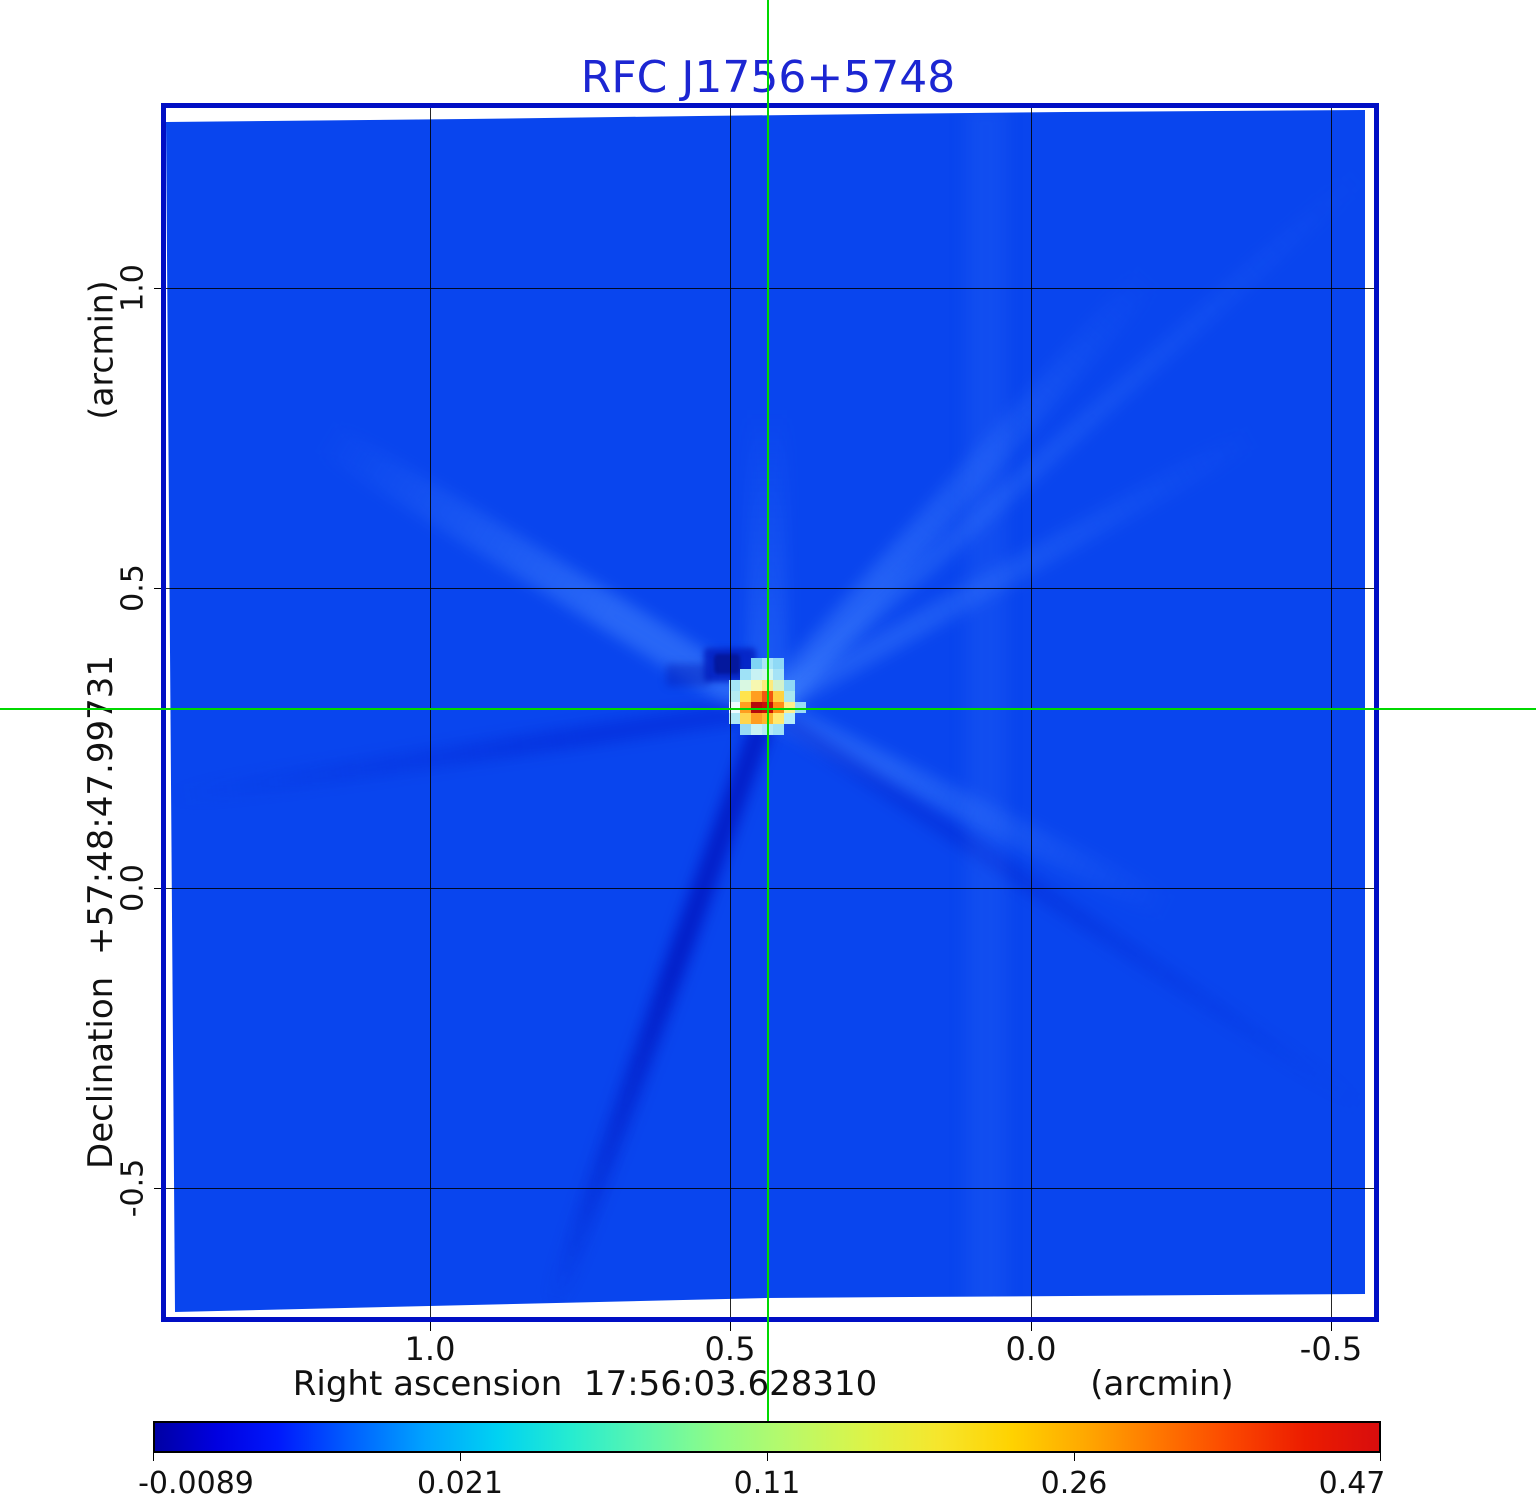 This screenshot has height=1511, width=1536. What do you see at coordinates (1352, 1483) in the screenshot?
I see `colorbar-tick-label: 0.47` at bounding box center [1352, 1483].